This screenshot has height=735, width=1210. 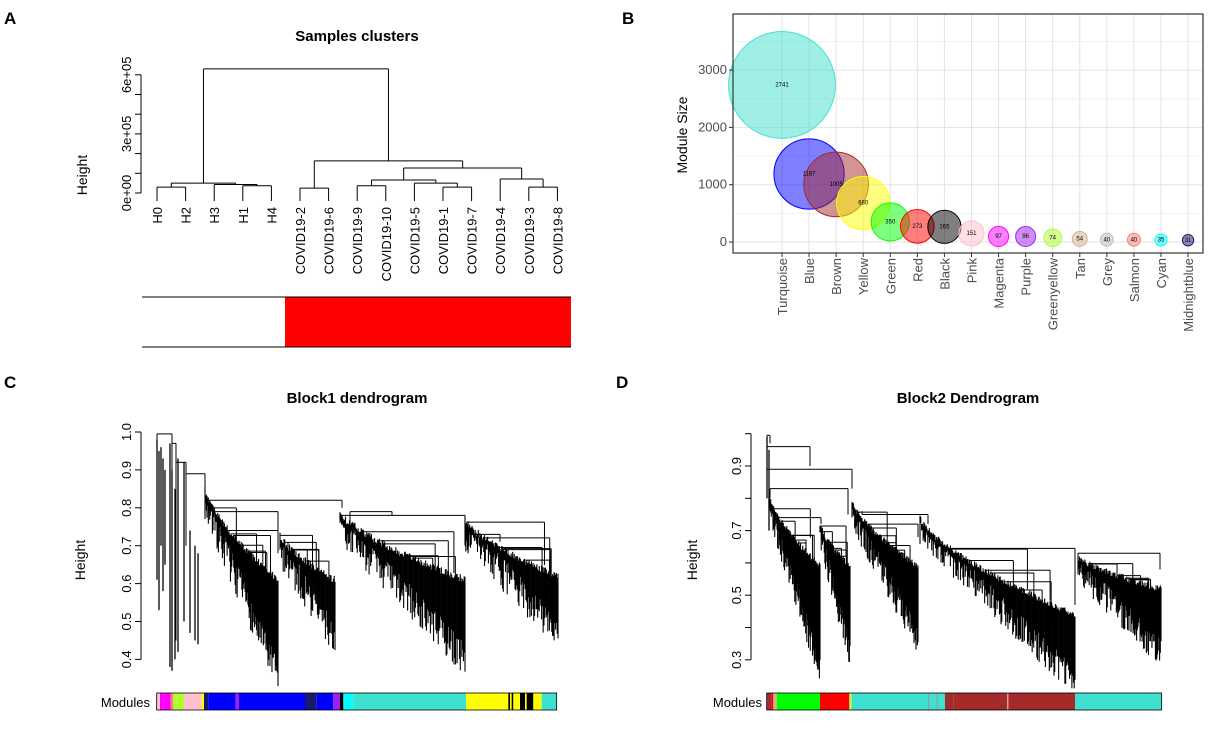 I want to click on trait-bar-healthy, so click(x=213, y=322).